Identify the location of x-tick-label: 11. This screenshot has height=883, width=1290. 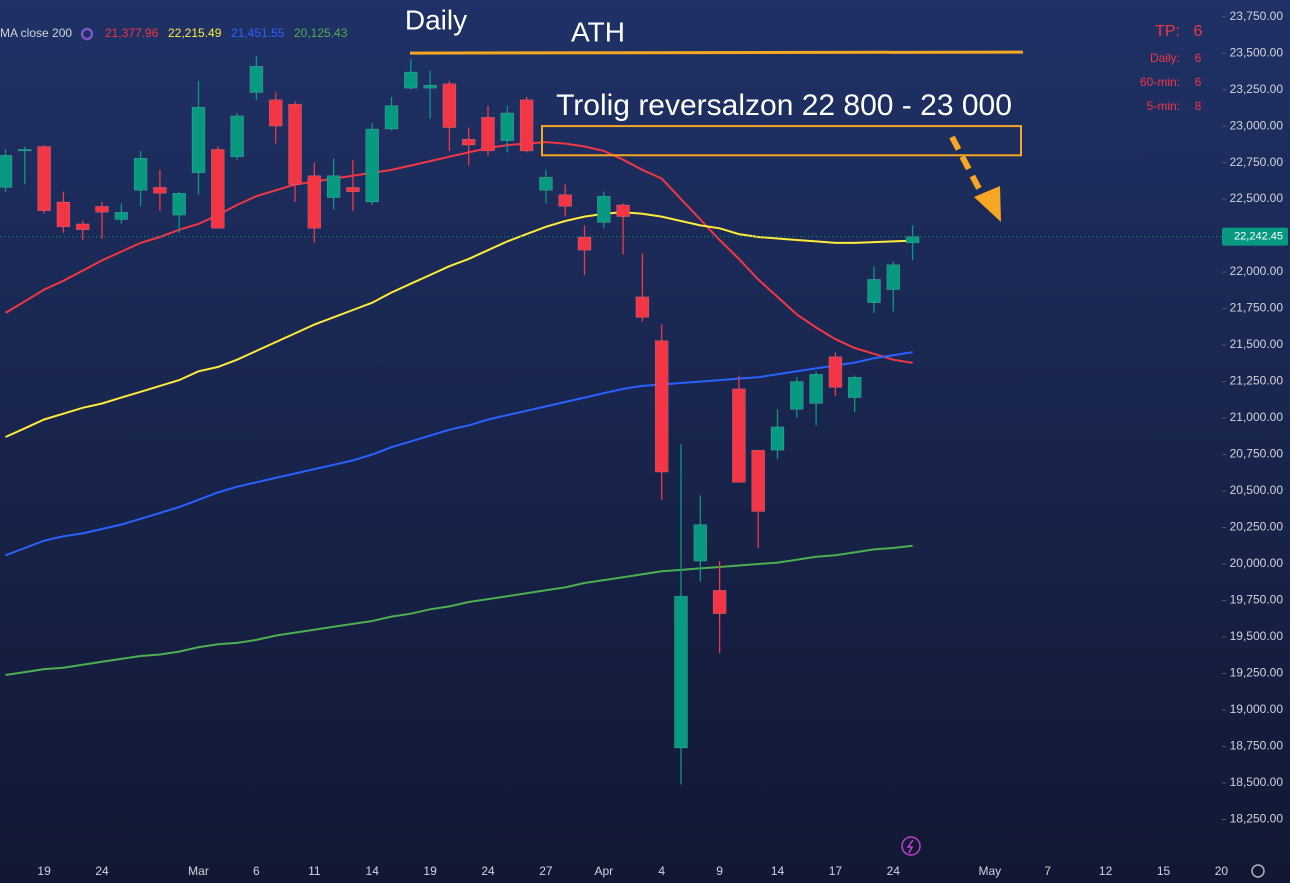
(314, 871).